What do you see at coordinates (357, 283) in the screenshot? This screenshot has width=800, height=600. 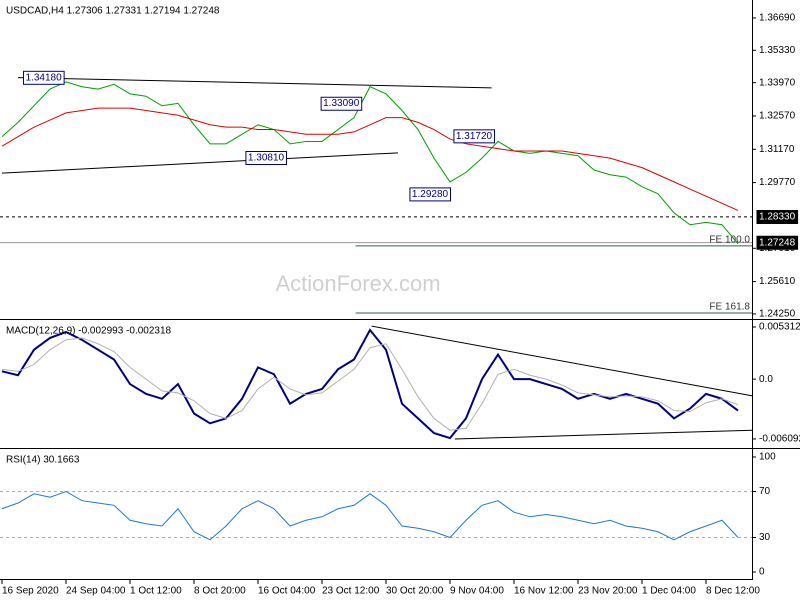 I see `watermark: ActionForex.com` at bounding box center [357, 283].